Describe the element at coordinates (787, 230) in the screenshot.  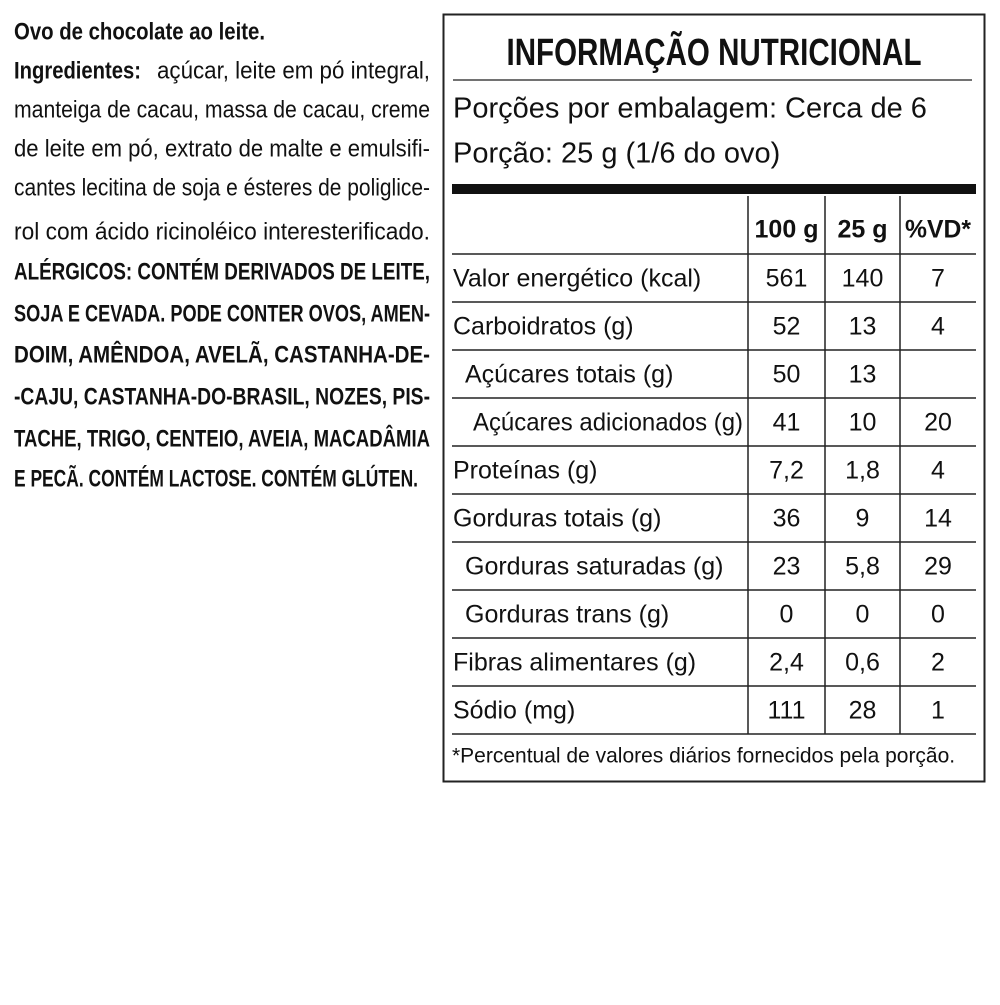
I see `column-header: 100 g` at that location.